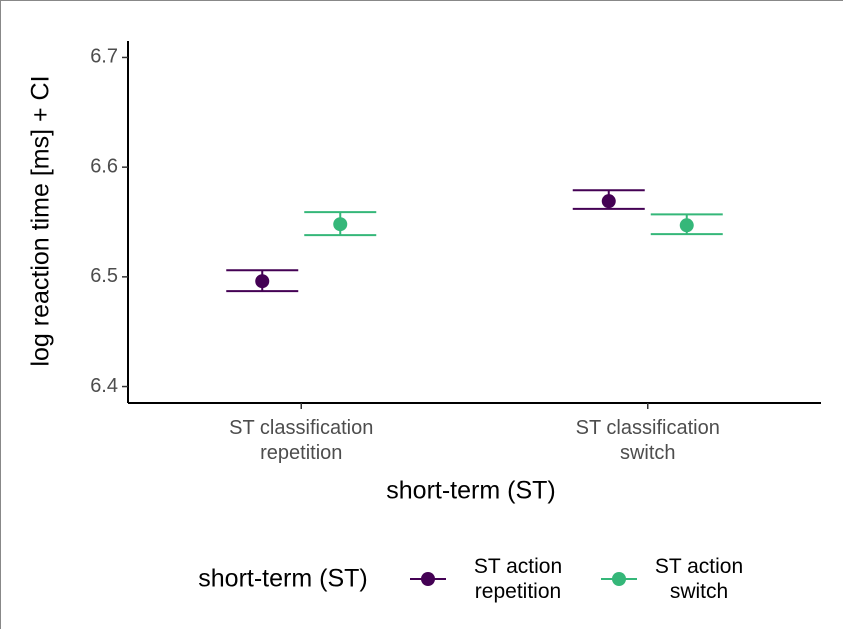 The width and height of the screenshot is (843, 629). I want to click on x-tick-label: ST classification switch, so click(647, 440).